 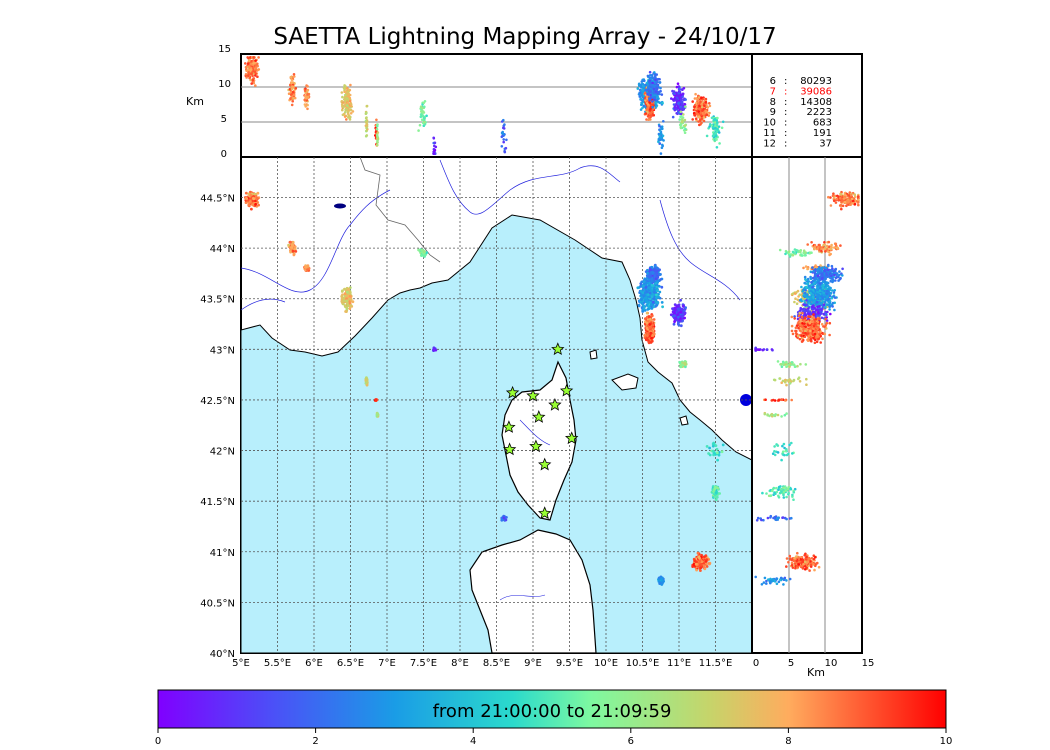 What do you see at coordinates (643, 663) in the screenshot?
I see `lon-tick-label: 10.5°E` at bounding box center [643, 663].